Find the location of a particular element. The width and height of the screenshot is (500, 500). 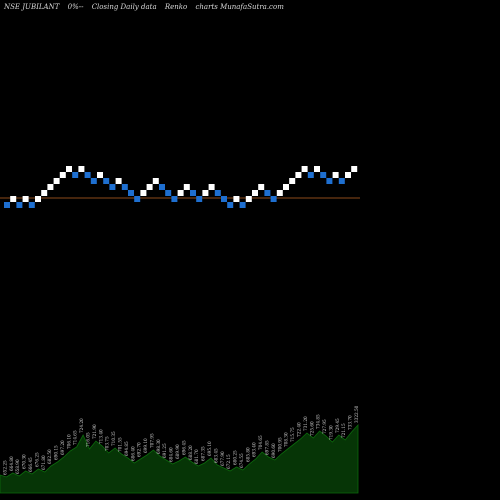

volume-label: 686.40 is located at coordinates (132, 453).